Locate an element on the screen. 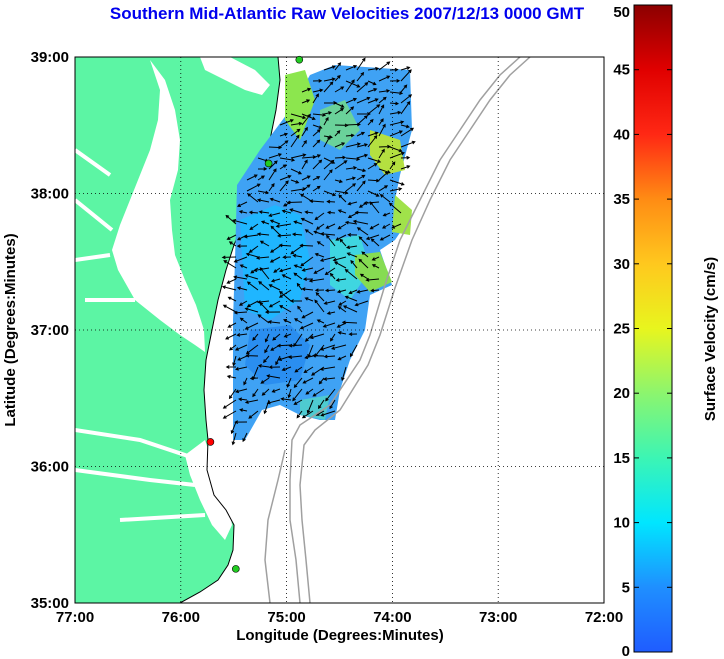 The image size is (724, 659). y-tick-labels: 39:00 38:00 37:00 36:00 35:00 is located at coordinates (50, 330).